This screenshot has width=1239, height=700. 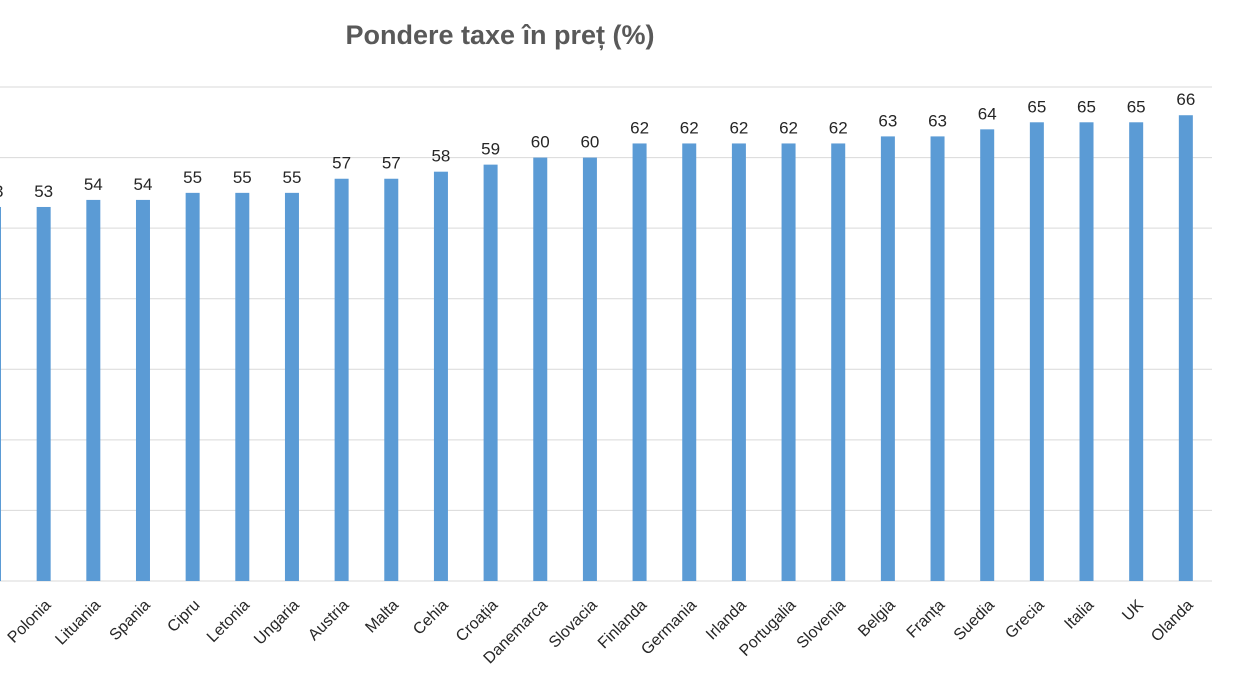 I want to click on x-tick-label: Germania, so click(x=669, y=628).